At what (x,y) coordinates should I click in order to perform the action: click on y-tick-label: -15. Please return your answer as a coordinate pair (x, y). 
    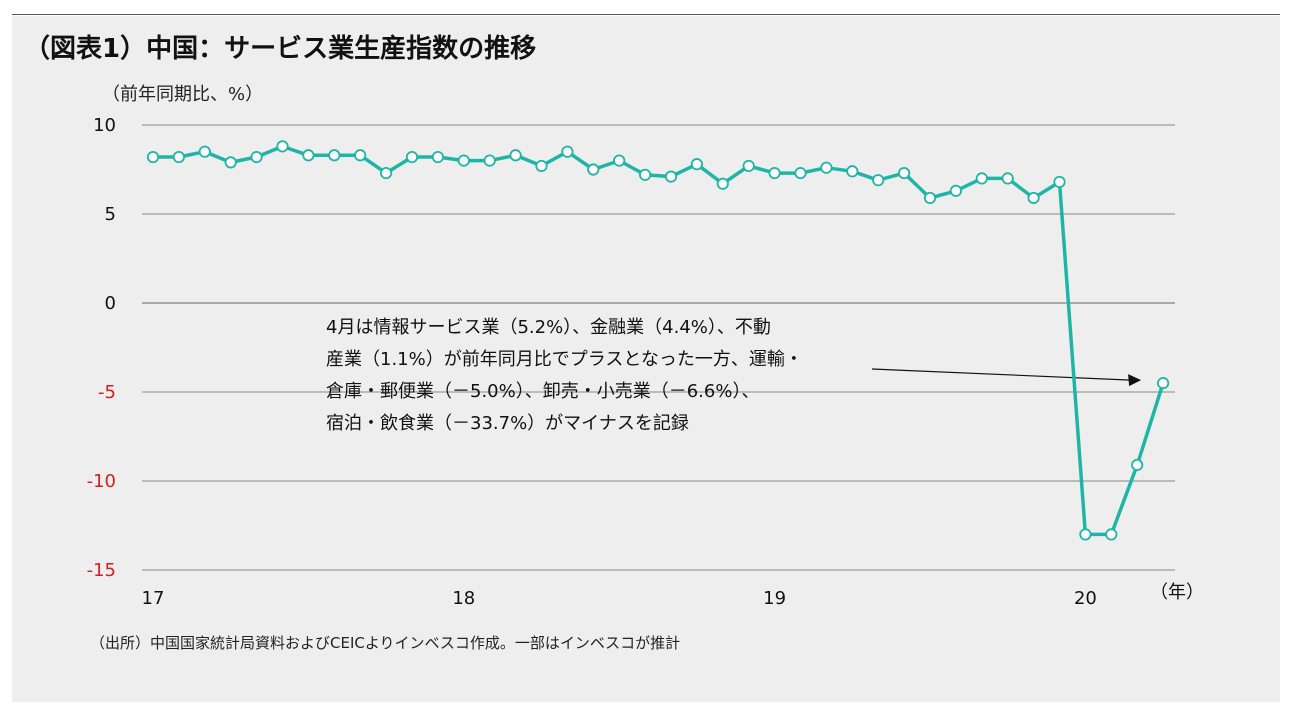
    Looking at the image, I should click on (101, 570).